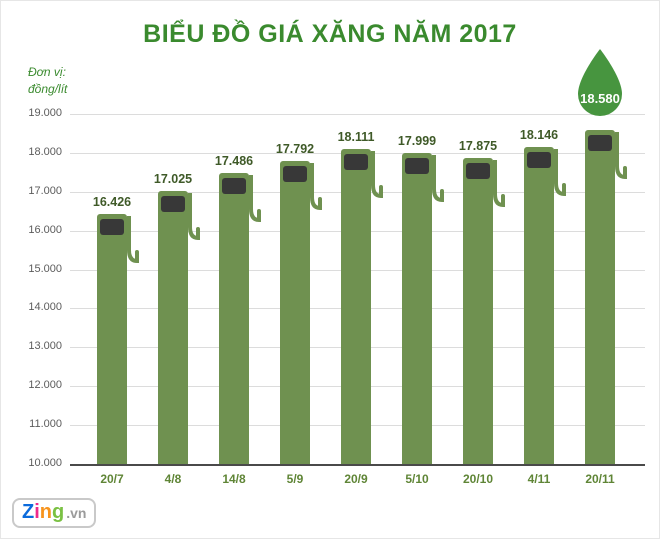 This screenshot has width=660, height=539. I want to click on y-tick-label: 10.000, so click(45, 463).